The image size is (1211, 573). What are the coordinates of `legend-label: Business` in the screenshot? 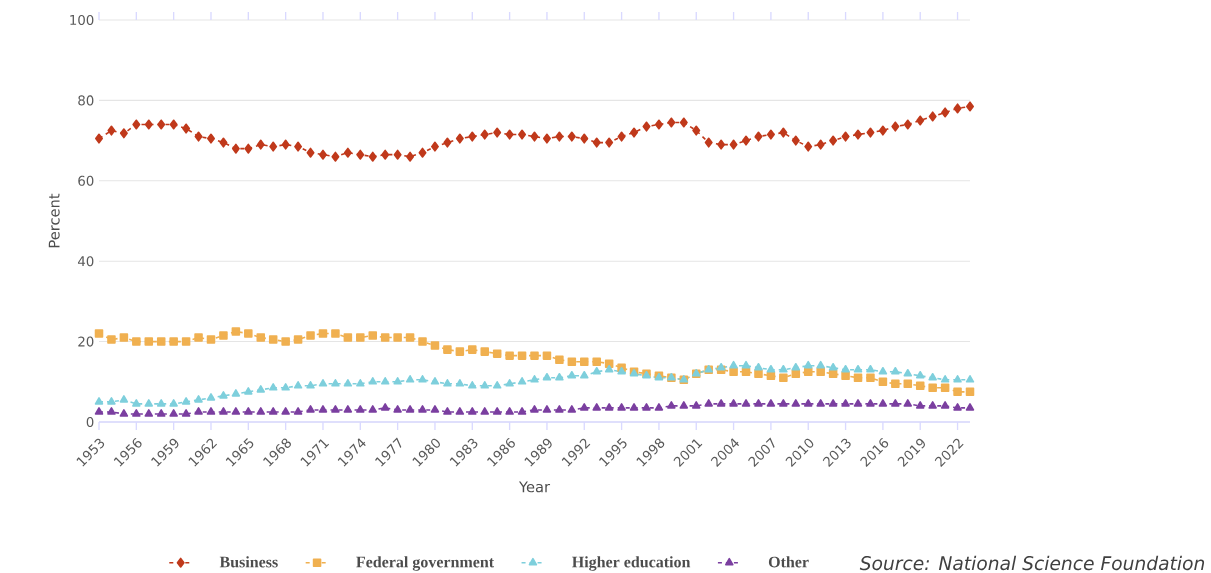 It's located at (248, 562).